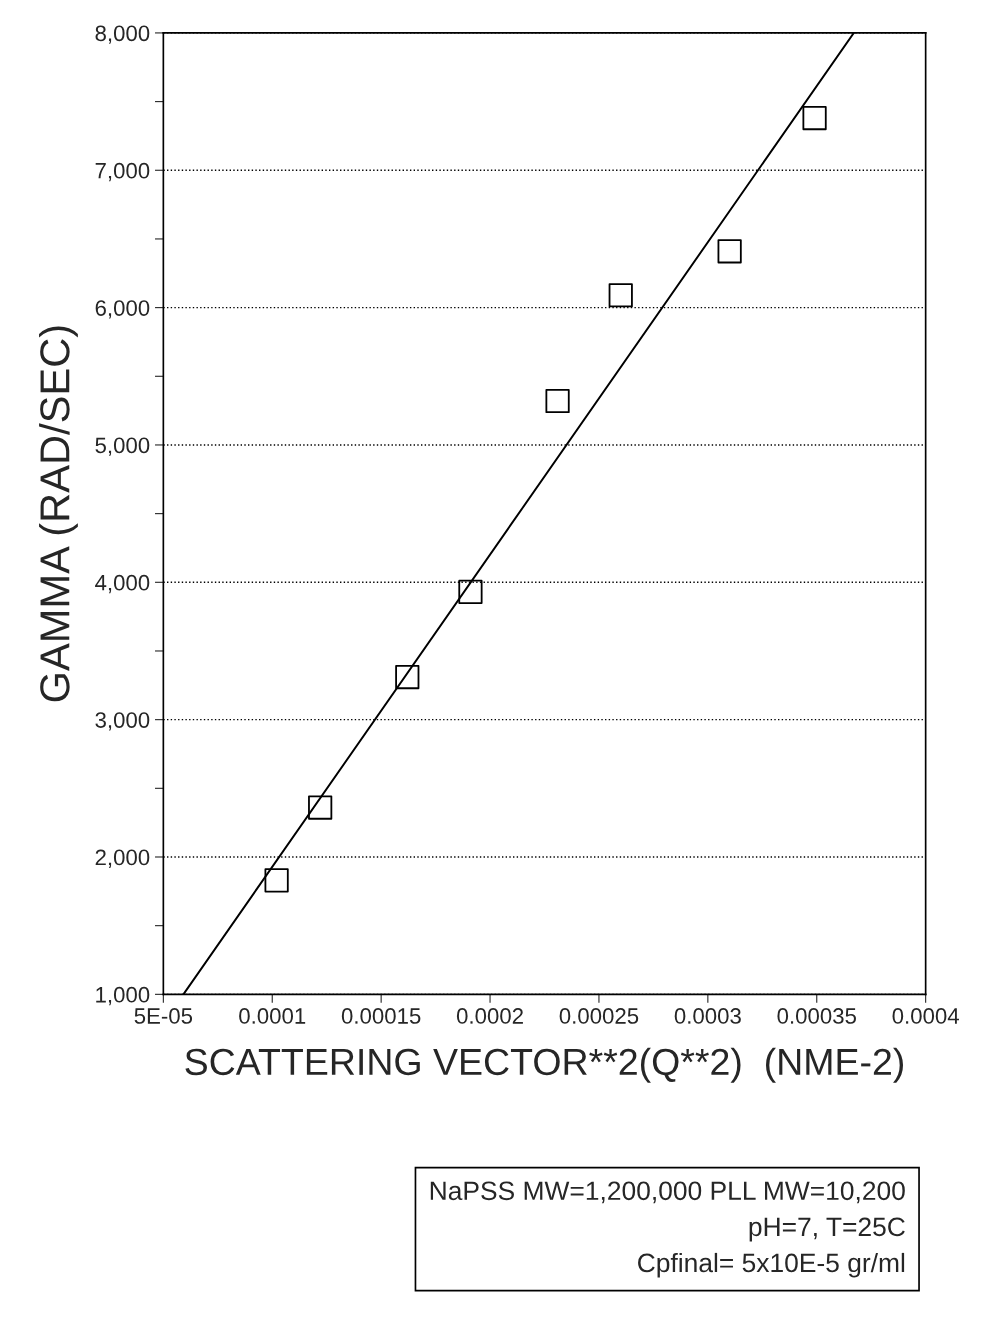 This screenshot has width=990, height=1317. Describe the element at coordinates (122, 858) in the screenshot. I see `y-tick-label: 2,000` at that location.